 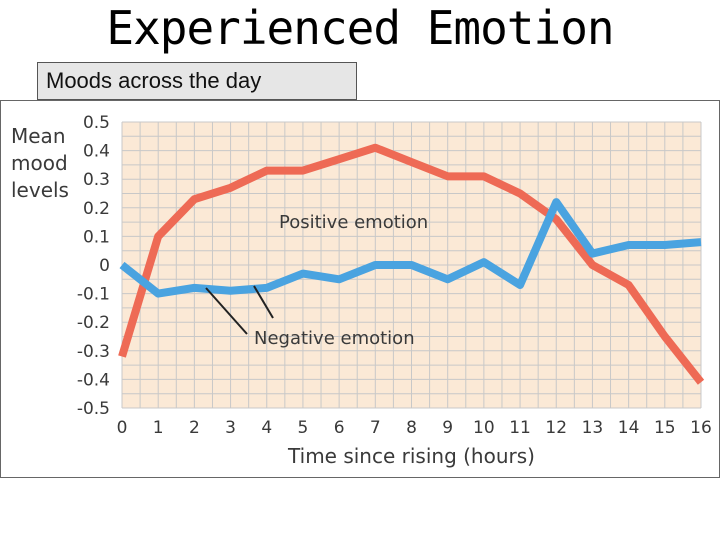 I want to click on y-tick-label: 0.3, so click(x=96, y=180).